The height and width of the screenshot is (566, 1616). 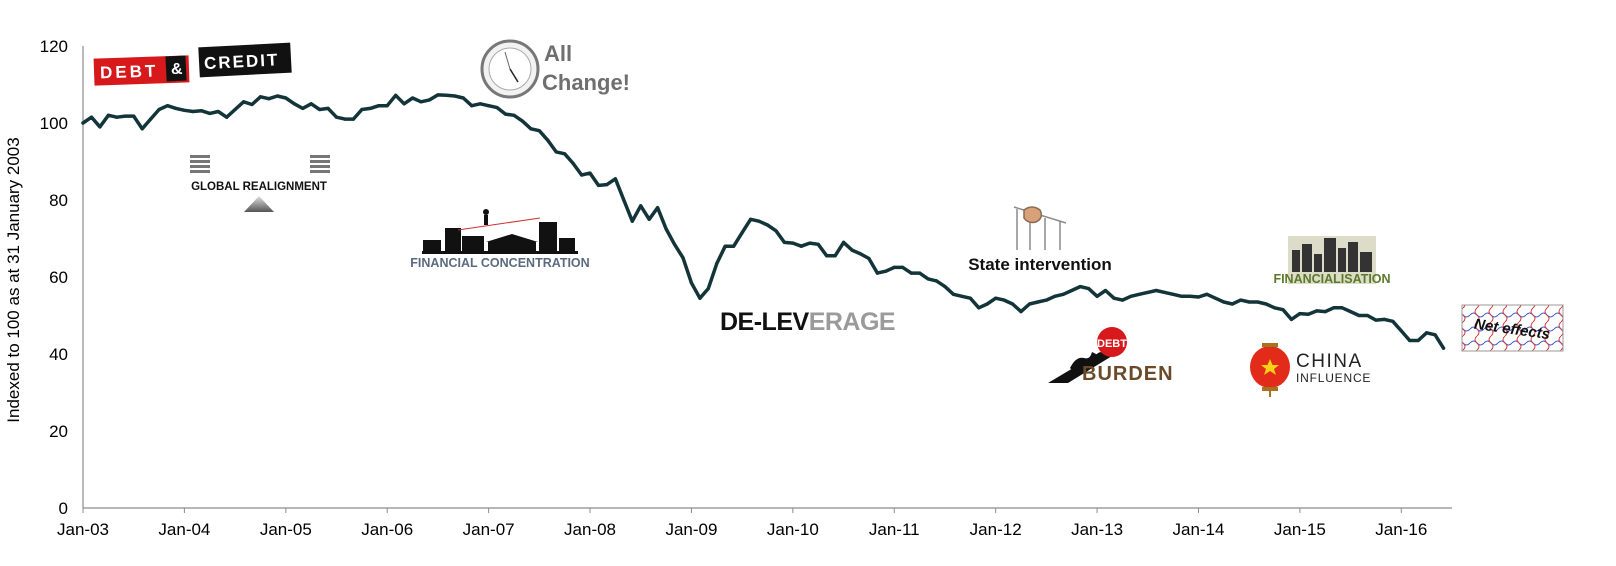 I want to click on x-tick-label: Jan-07, so click(x=489, y=529).